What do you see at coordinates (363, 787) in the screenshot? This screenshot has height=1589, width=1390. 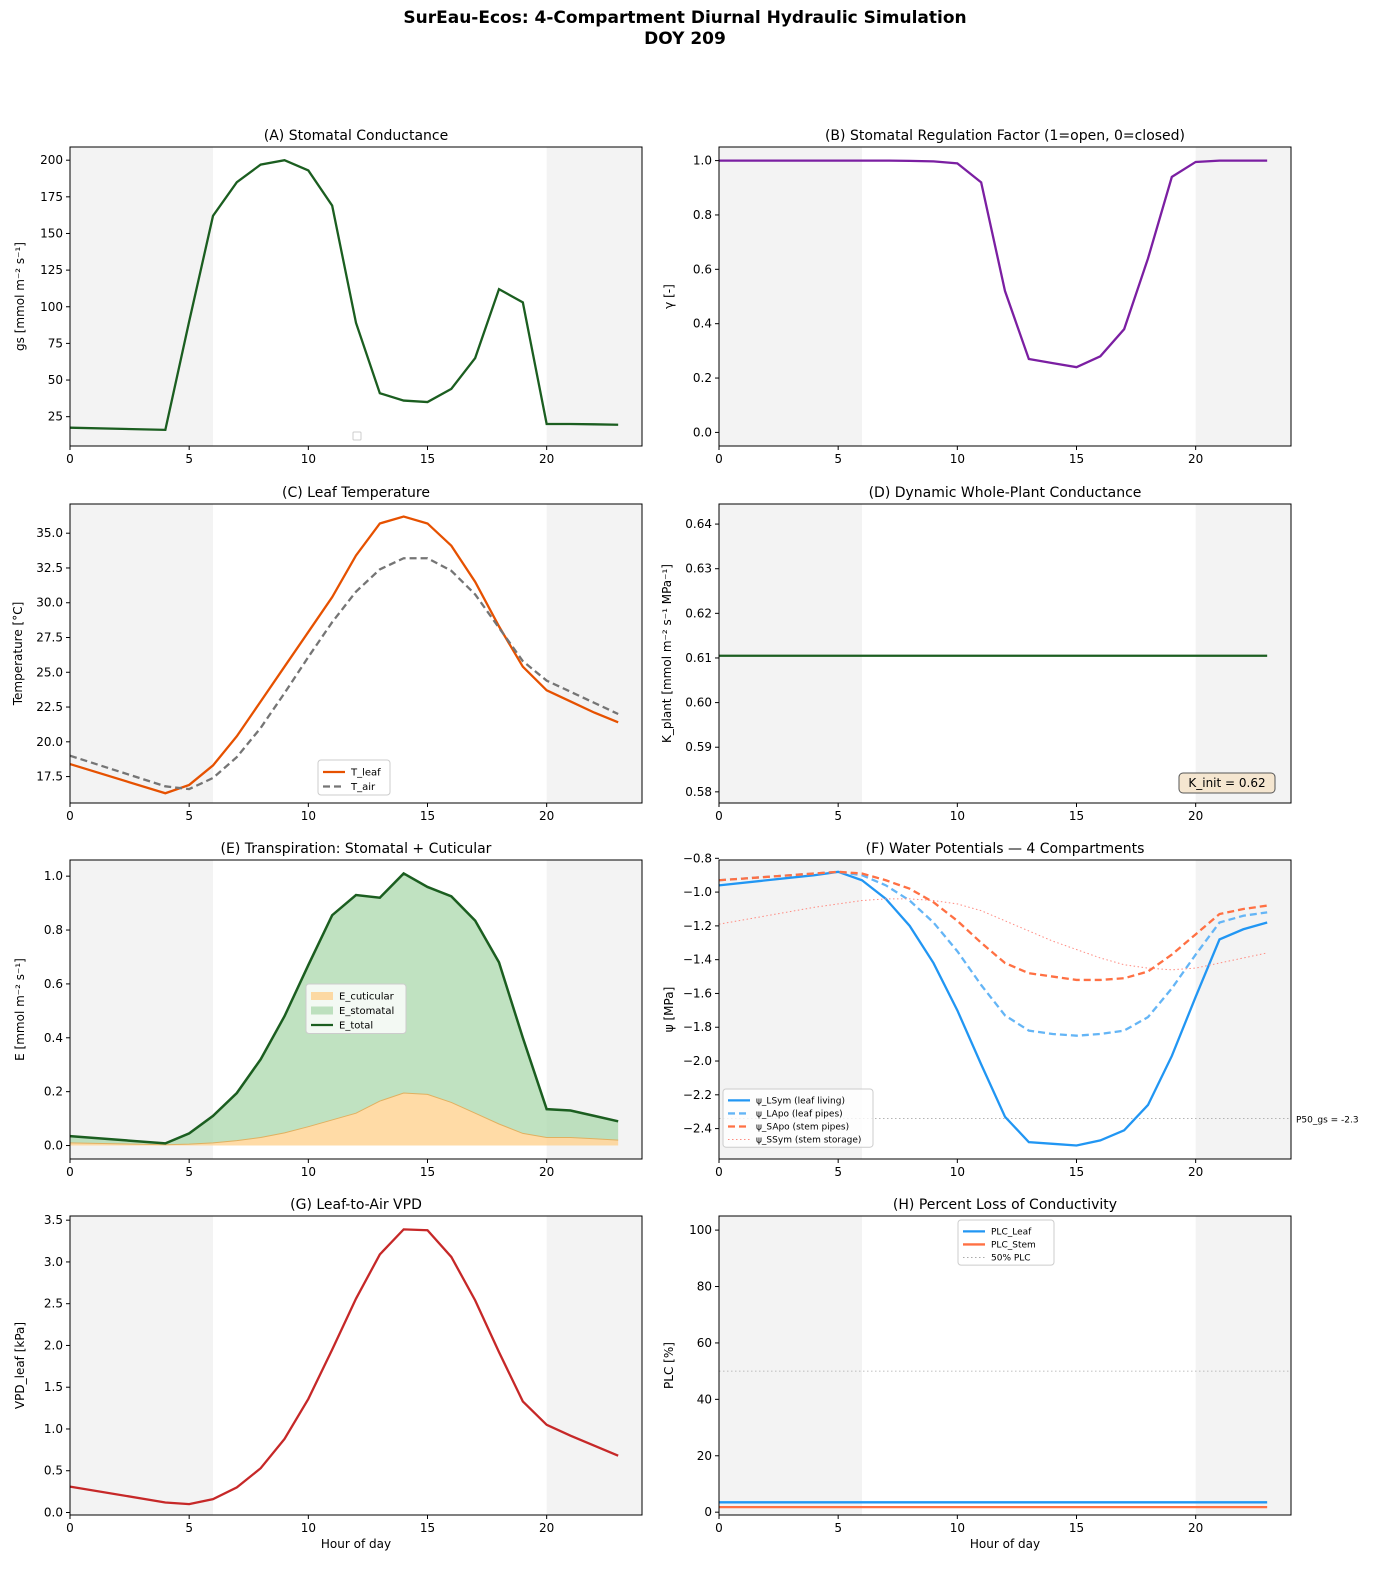 I see `legend-label: T_air` at bounding box center [363, 787].